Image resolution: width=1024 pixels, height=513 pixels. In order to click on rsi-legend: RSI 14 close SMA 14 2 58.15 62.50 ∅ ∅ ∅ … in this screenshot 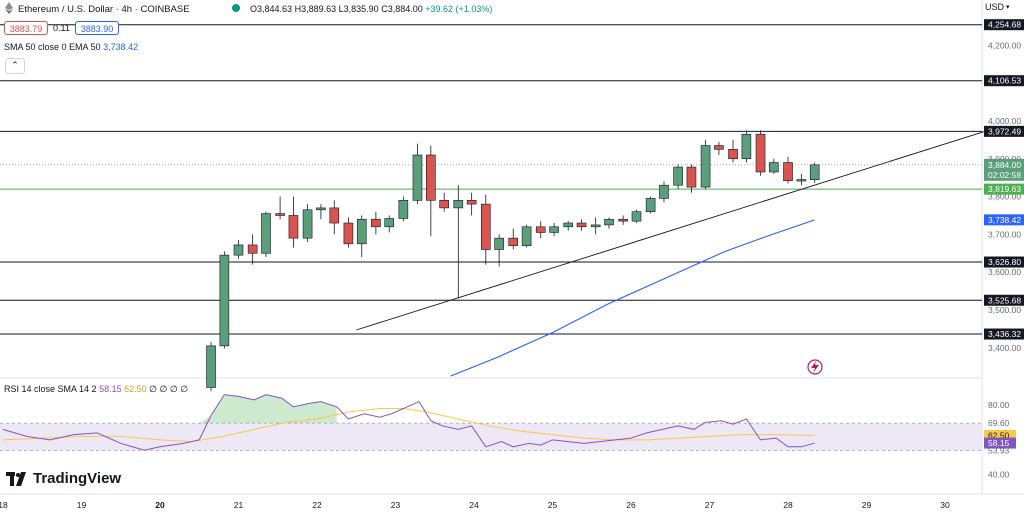, I will do `click(96, 389)`.